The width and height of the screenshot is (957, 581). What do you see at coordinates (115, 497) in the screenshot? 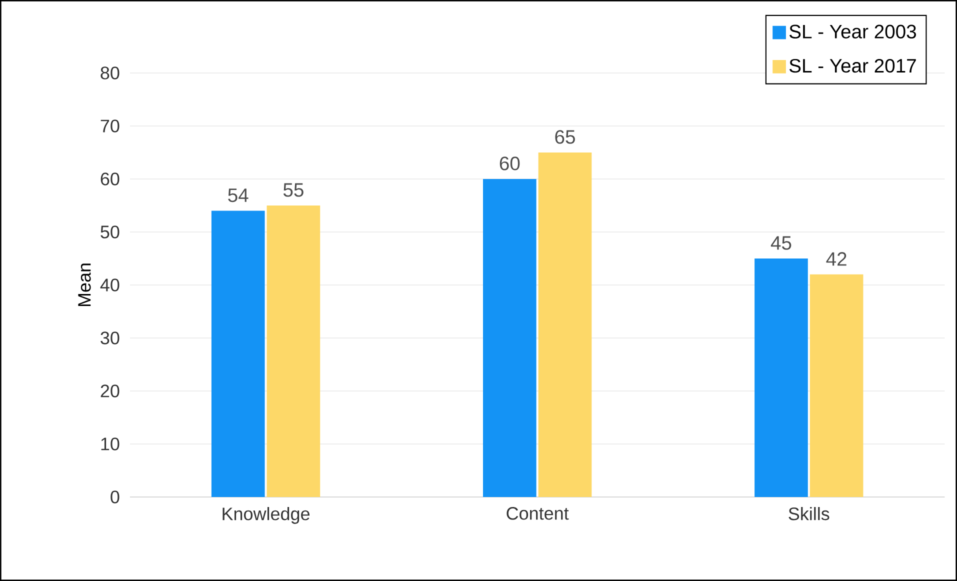
I see `y-tick-label: 0` at bounding box center [115, 497].